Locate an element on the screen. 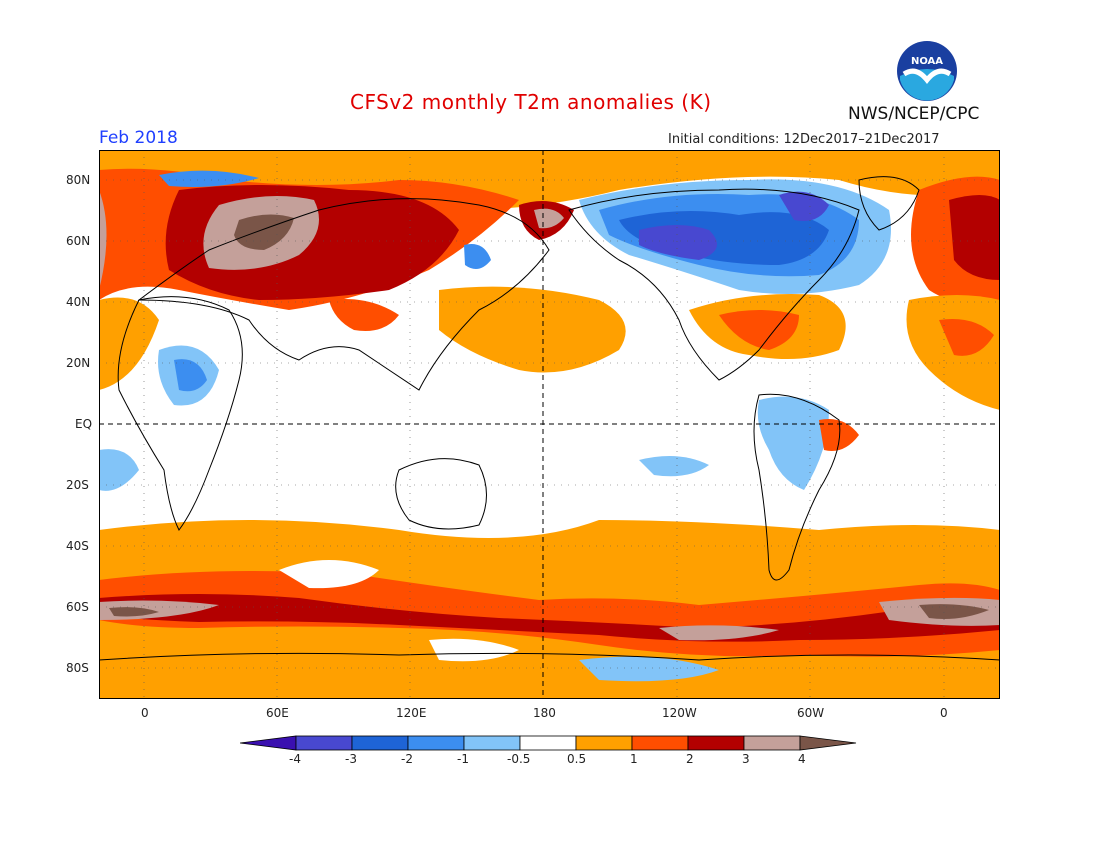 This screenshot has width=1100, height=850. lat-label: 40S is located at coordinates (77, 546).